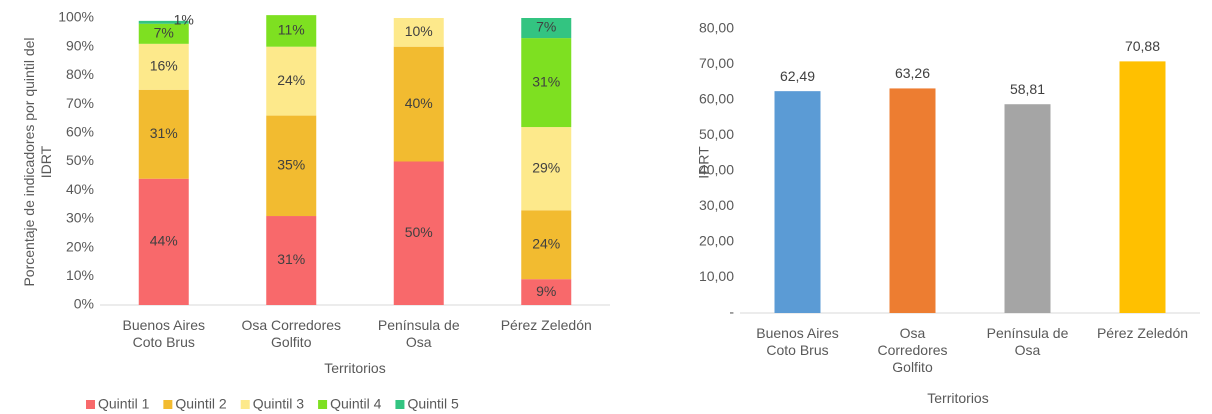  Describe the element at coordinates (80, 132) in the screenshot. I see `y-tick-label: 60%` at that location.